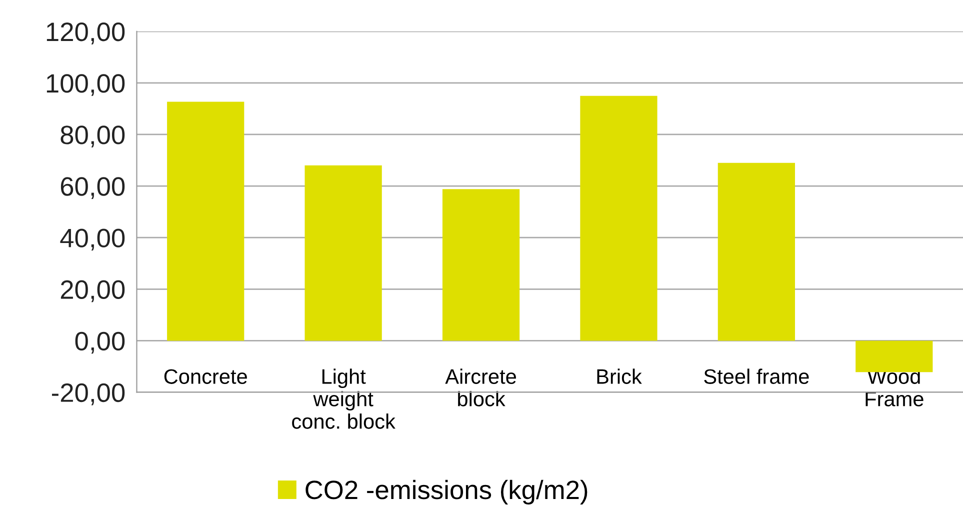  I want to click on x-tick-label: Aircrete block, so click(480, 387).